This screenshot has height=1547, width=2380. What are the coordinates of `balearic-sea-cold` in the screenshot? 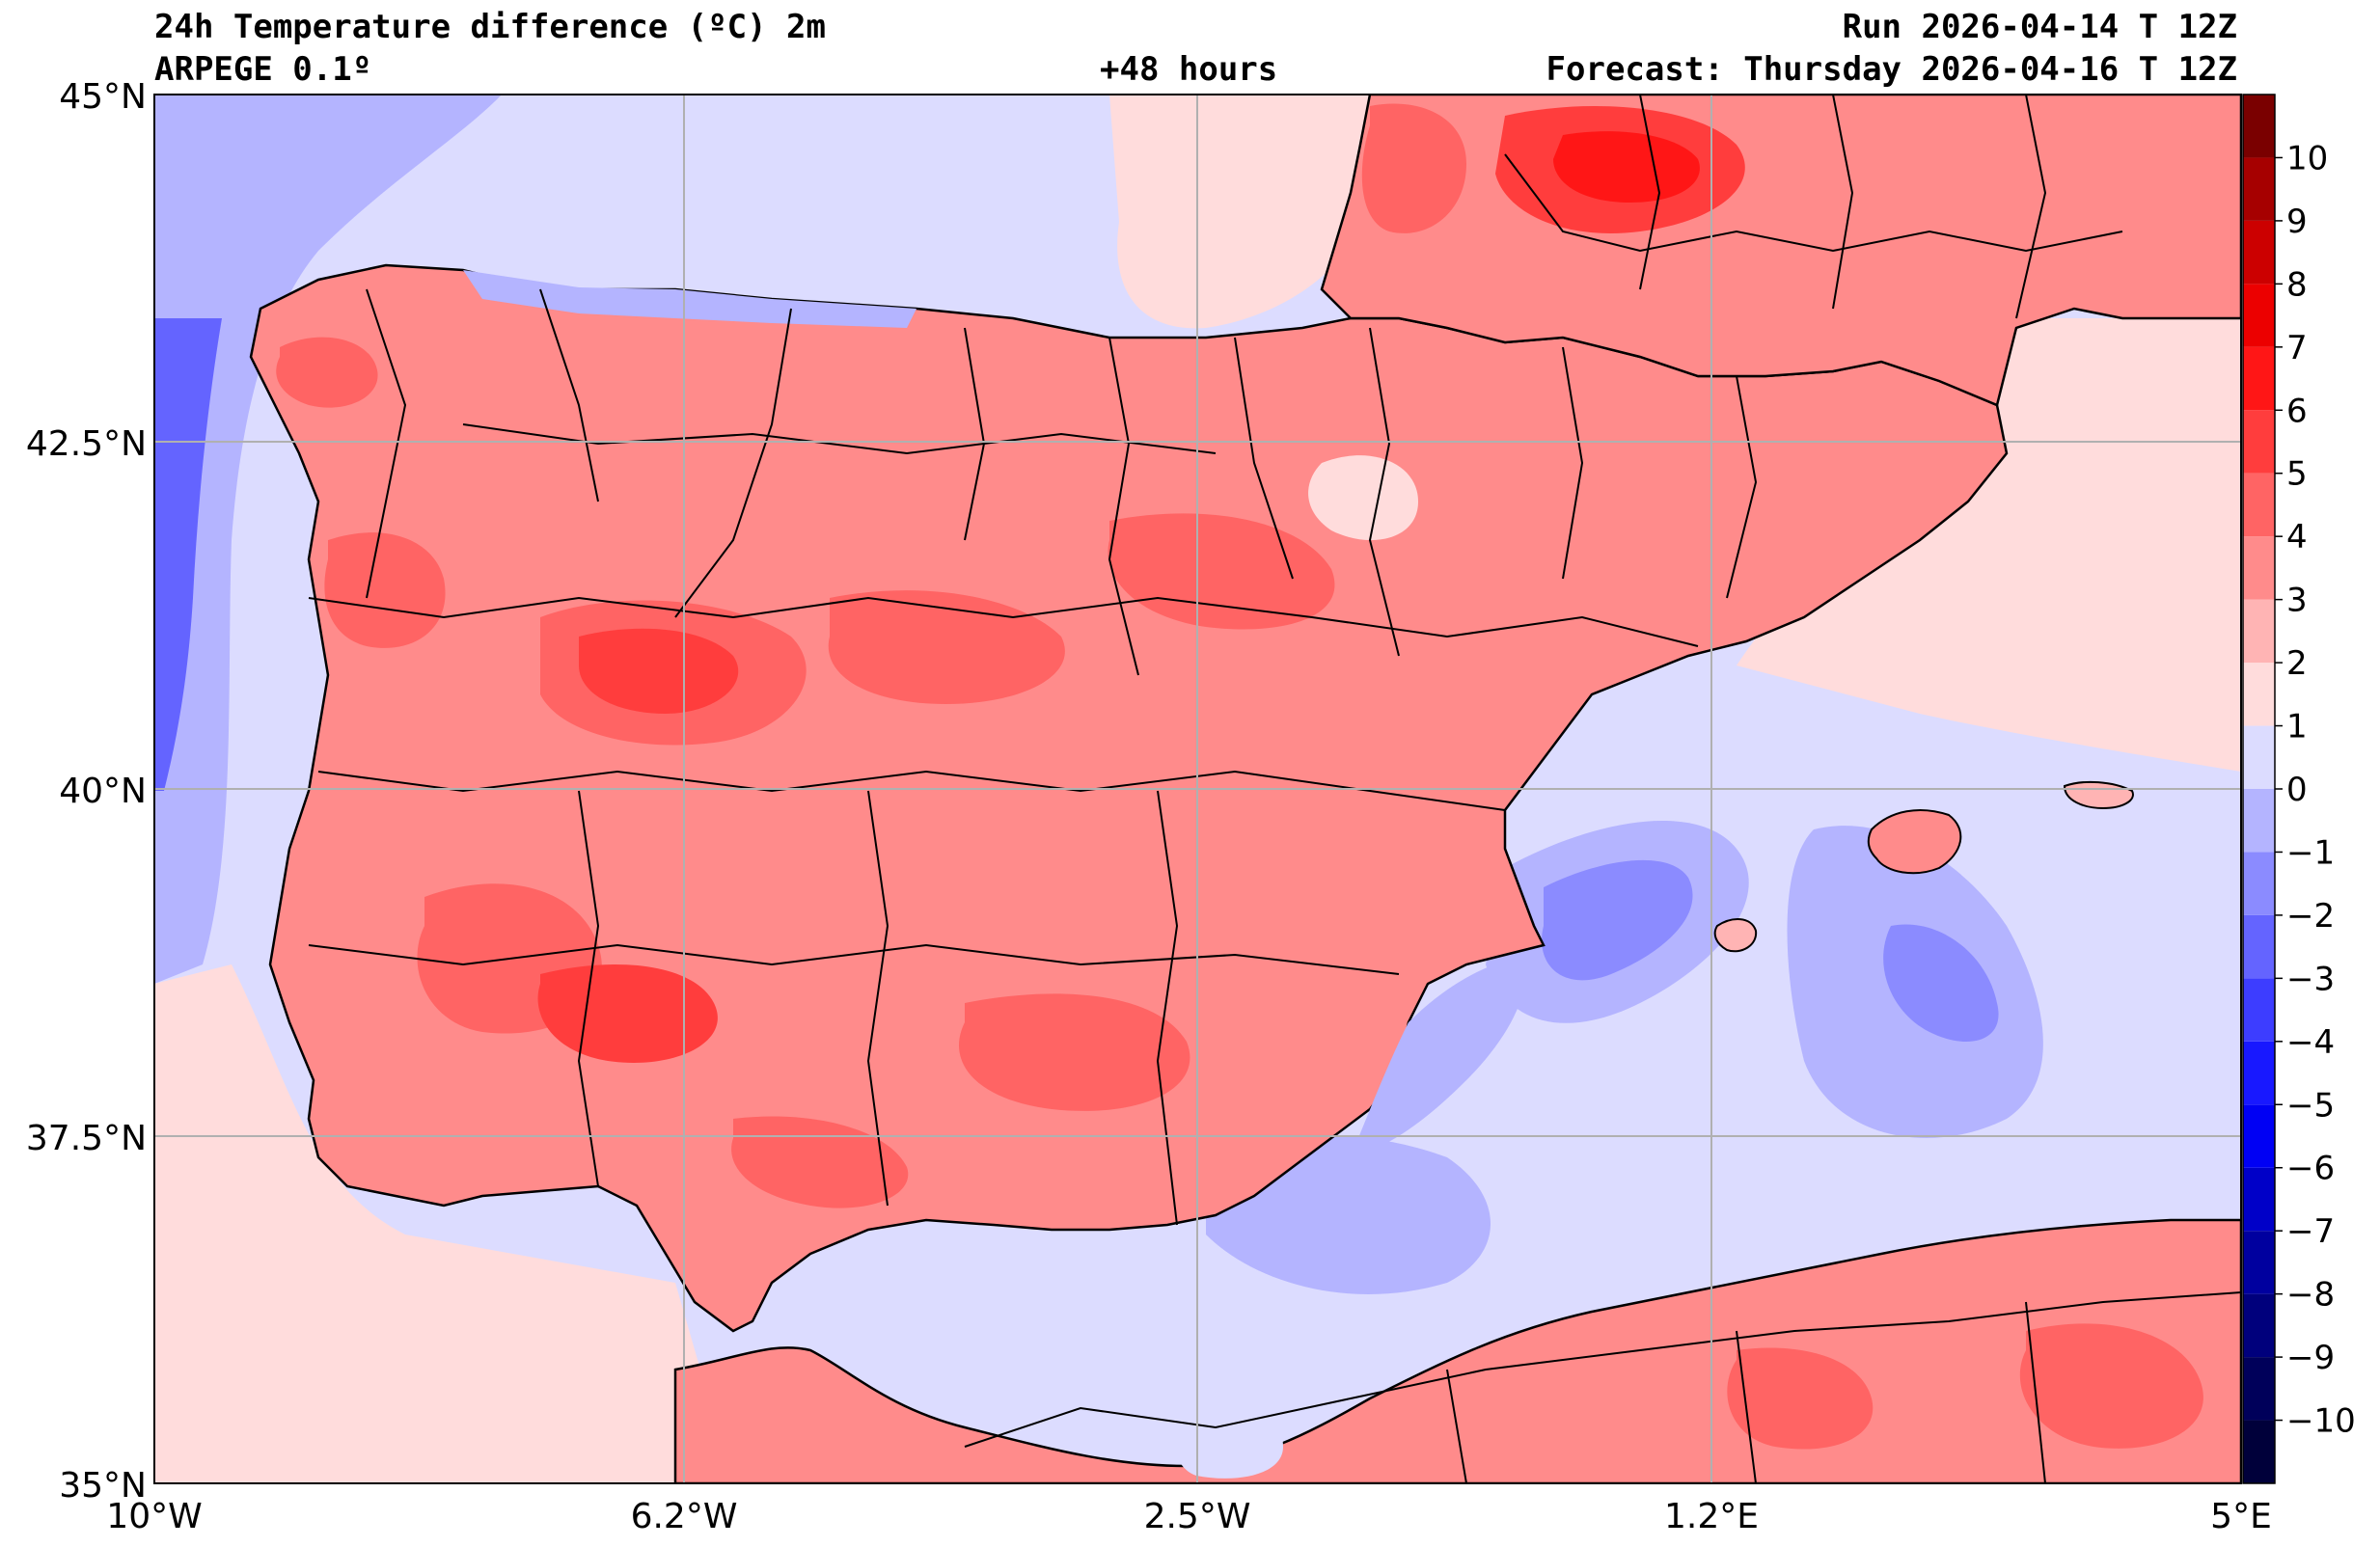 It's located at (1617, 920).